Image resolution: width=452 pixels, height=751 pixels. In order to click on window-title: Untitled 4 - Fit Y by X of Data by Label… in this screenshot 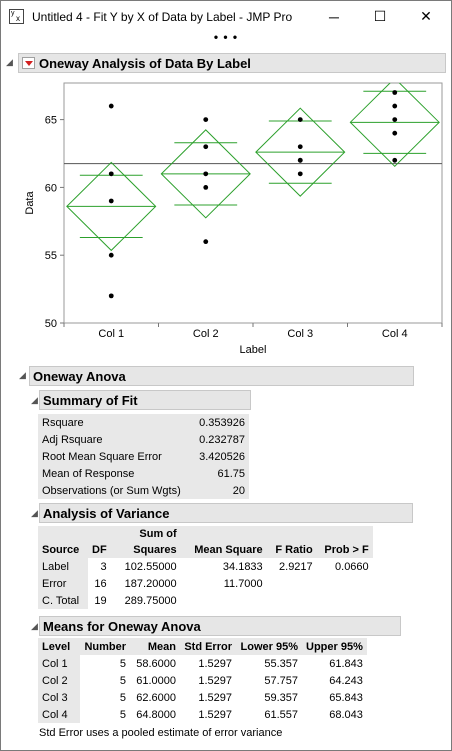, I will do `click(162, 17)`.